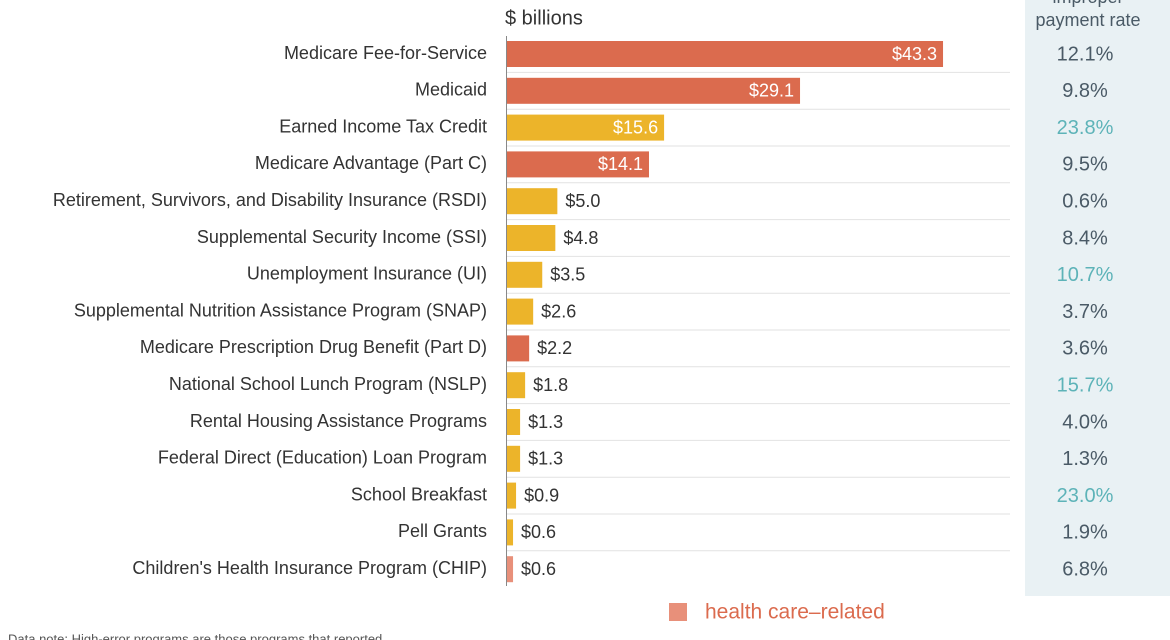  What do you see at coordinates (795, 612) in the screenshot?
I see `legend-label: health care–related` at bounding box center [795, 612].